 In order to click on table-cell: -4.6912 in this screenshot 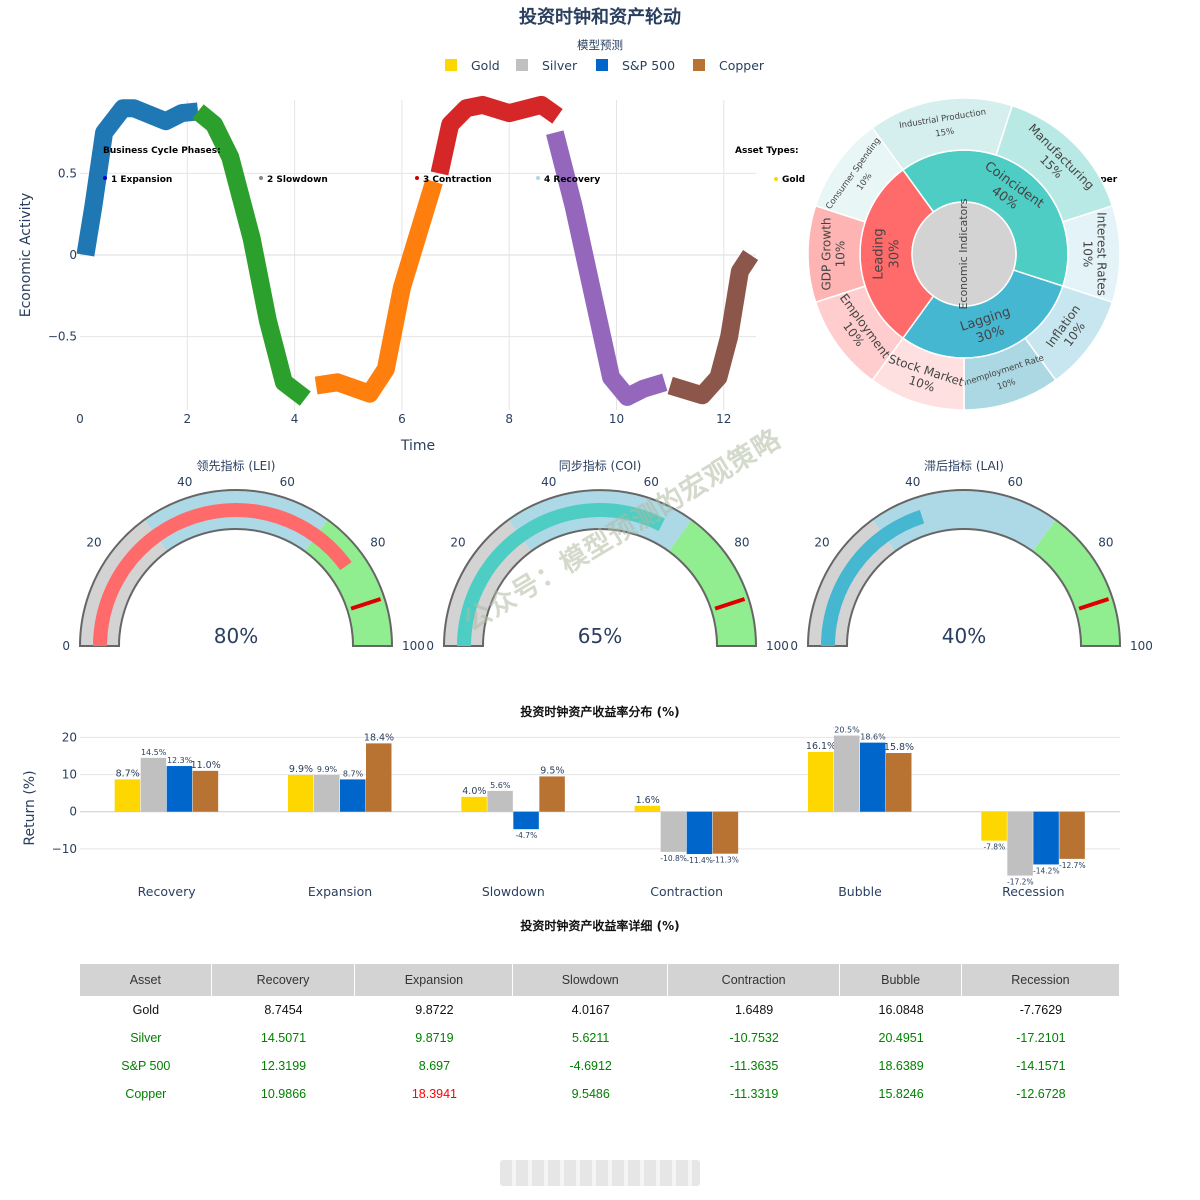, I will do `click(590, 1066)`.